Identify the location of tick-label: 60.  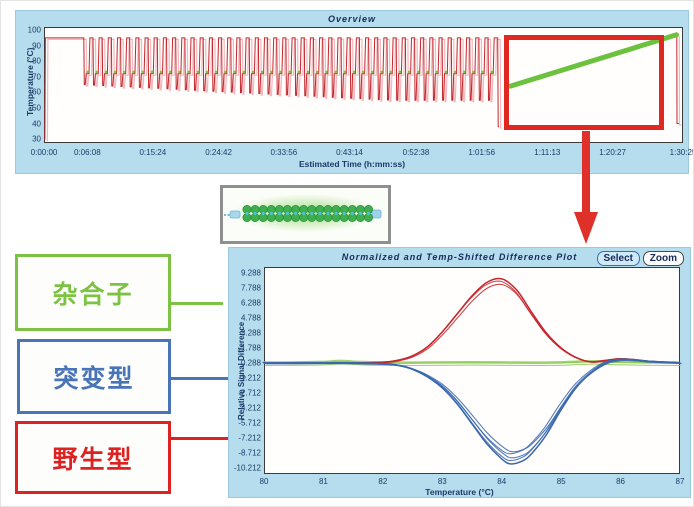
(36, 92).